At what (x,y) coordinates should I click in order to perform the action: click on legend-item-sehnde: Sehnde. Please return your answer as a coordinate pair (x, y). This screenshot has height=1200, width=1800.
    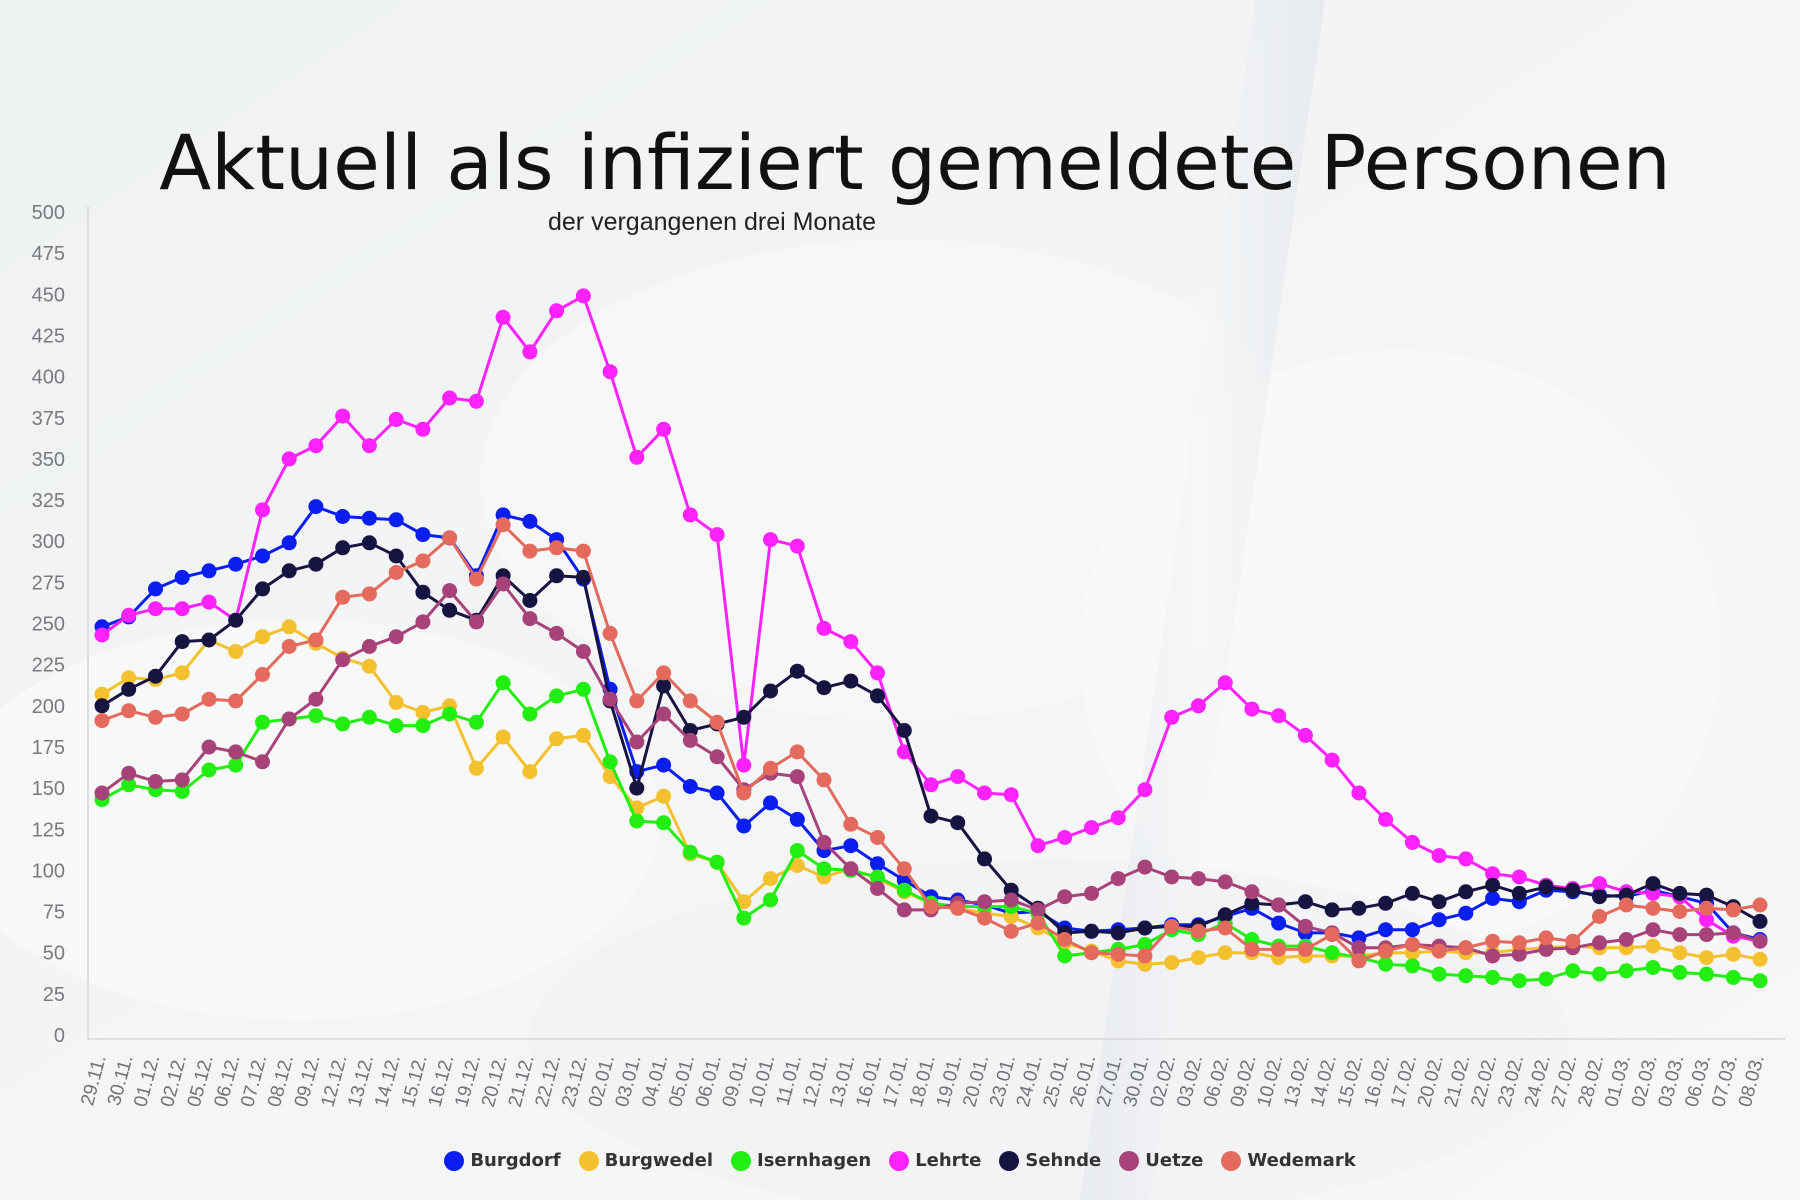
    Looking at the image, I should click on (1050, 1160).